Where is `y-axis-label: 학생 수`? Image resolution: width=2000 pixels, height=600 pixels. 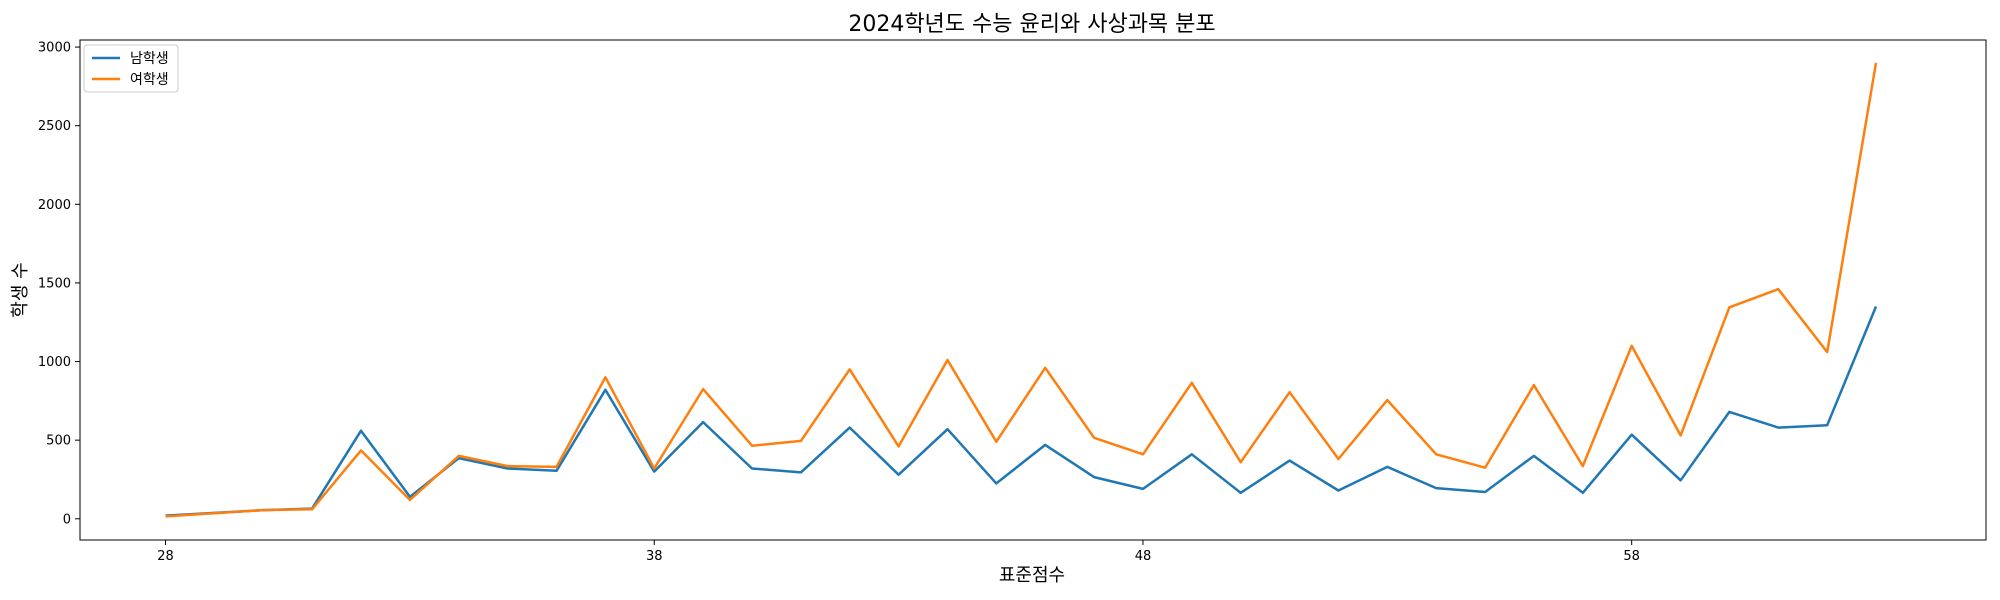
y-axis-label: 학생 수 is located at coordinates (20, 289).